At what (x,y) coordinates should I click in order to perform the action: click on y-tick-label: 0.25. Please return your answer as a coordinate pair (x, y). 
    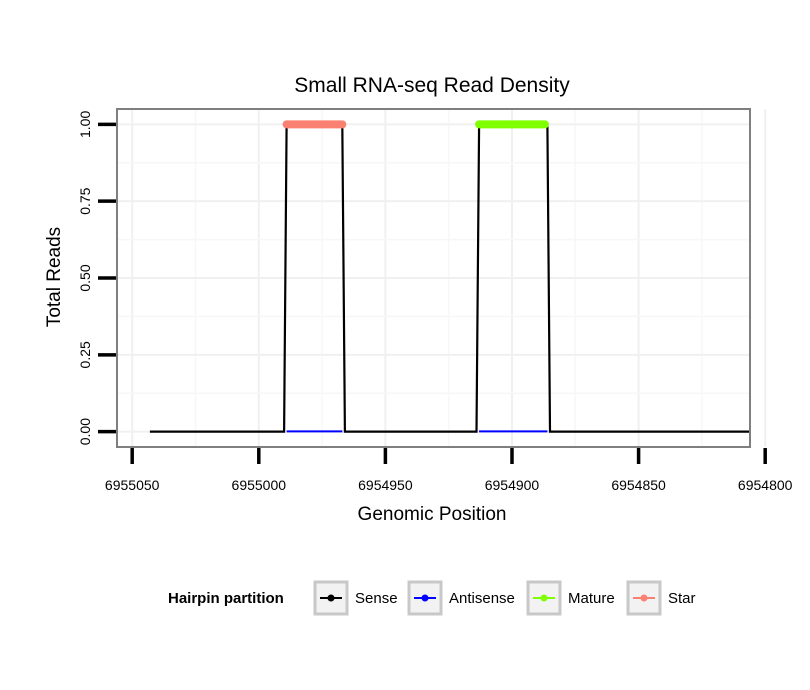
    Looking at the image, I should click on (85, 354).